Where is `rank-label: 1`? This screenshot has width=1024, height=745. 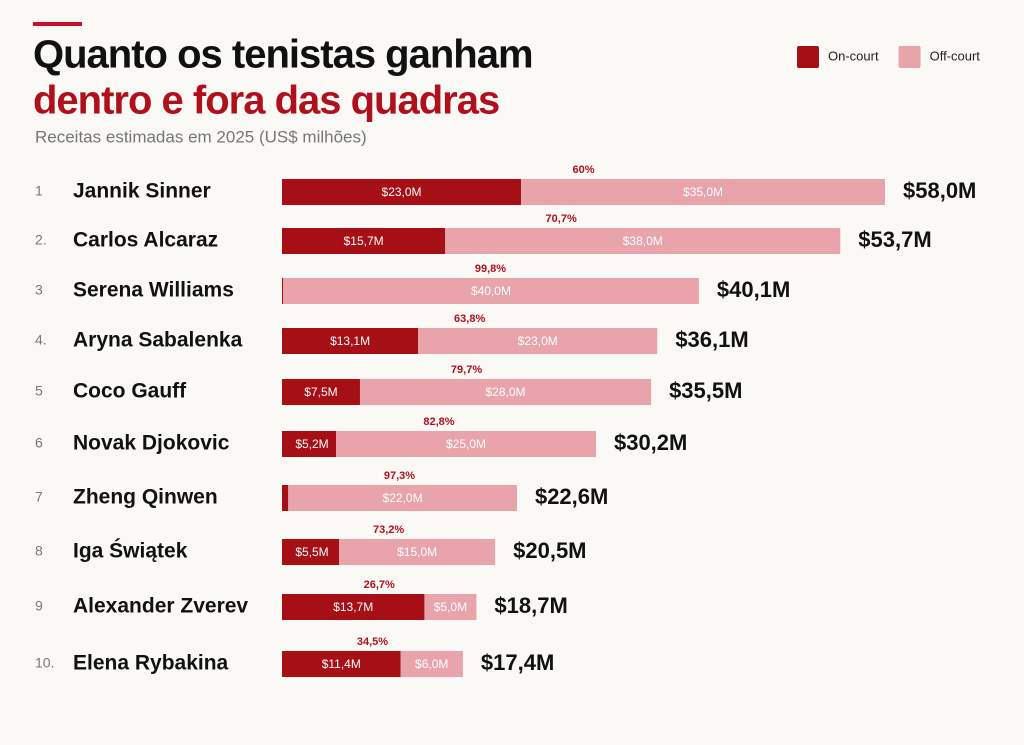 rank-label: 1 is located at coordinates (39, 191).